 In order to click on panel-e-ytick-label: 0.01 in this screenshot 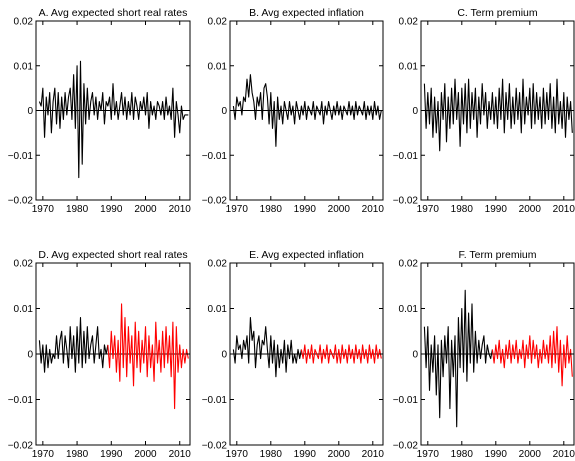, I will do `click(218, 309)`.